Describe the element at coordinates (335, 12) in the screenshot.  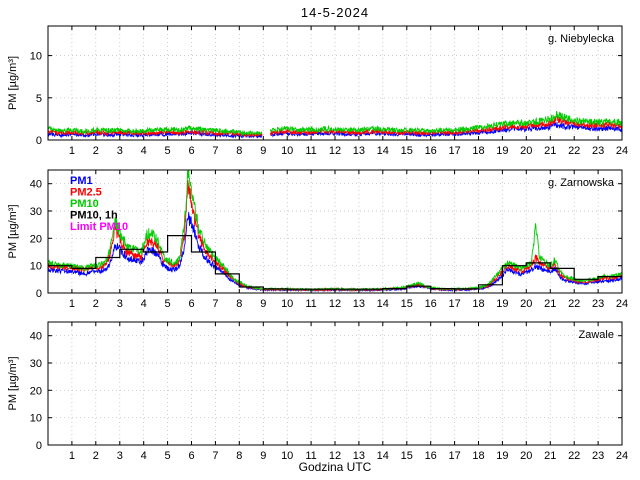
I see `chart-title: 14-5-2024` at that location.